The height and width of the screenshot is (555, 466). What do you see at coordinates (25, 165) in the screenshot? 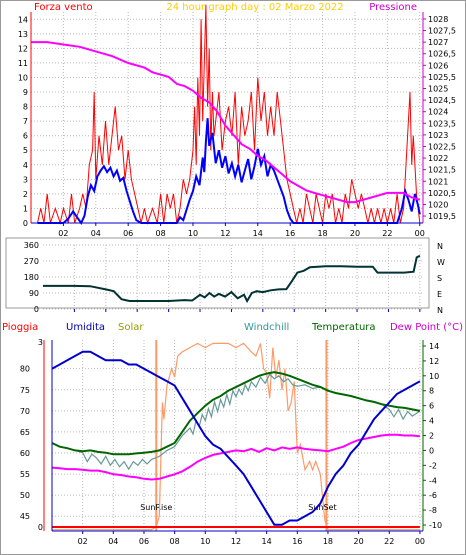
I see `chart1-ytick-left: 4` at bounding box center [25, 165].